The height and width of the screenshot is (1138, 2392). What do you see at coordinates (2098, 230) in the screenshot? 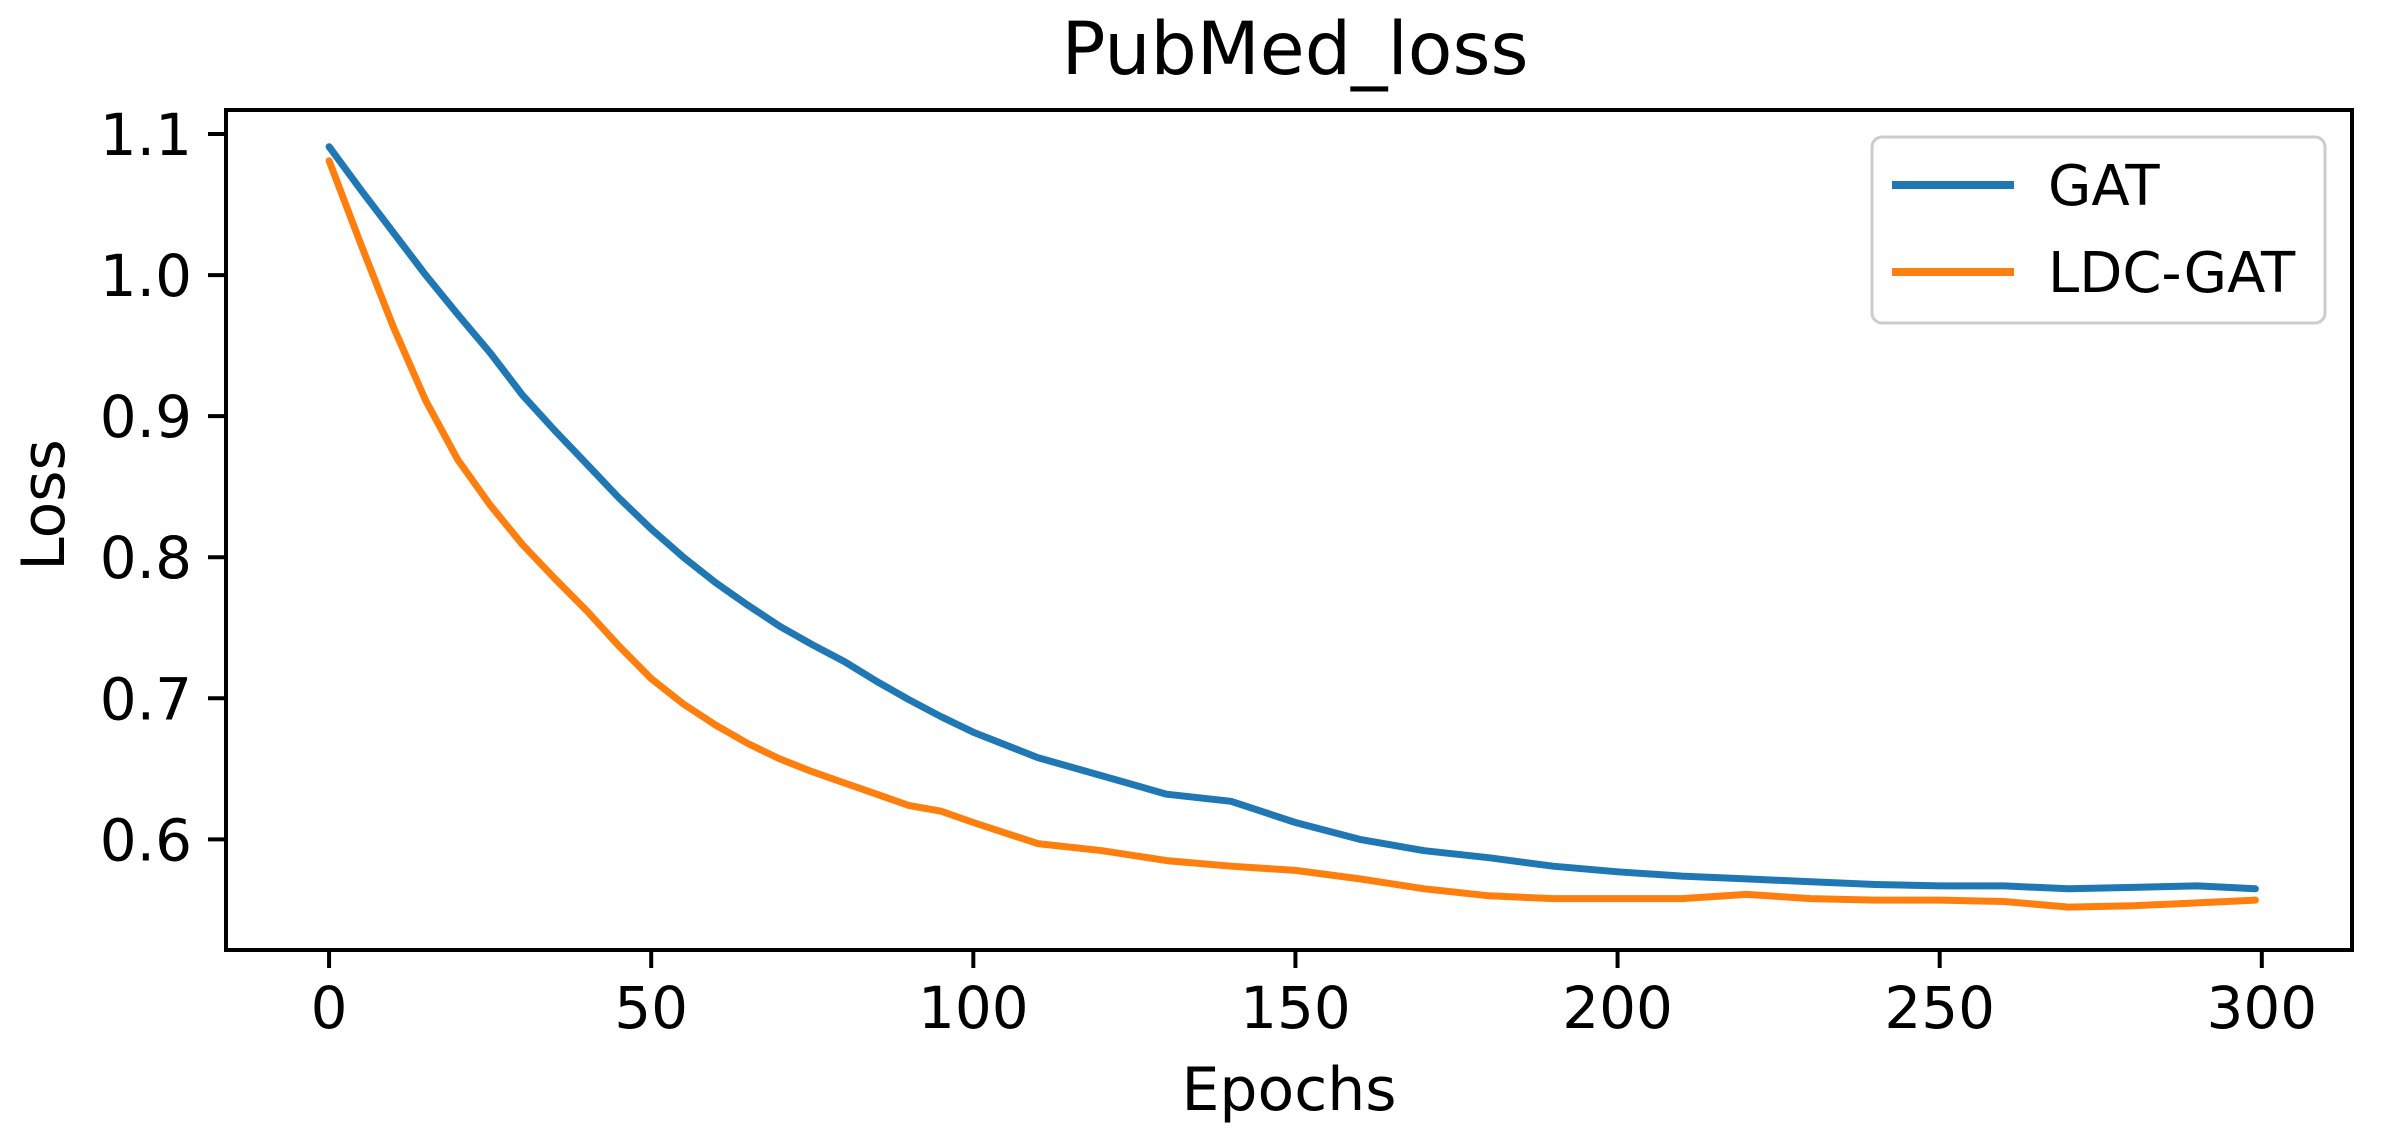
I see `legend: GAT LDC-GAT` at bounding box center [2098, 230].